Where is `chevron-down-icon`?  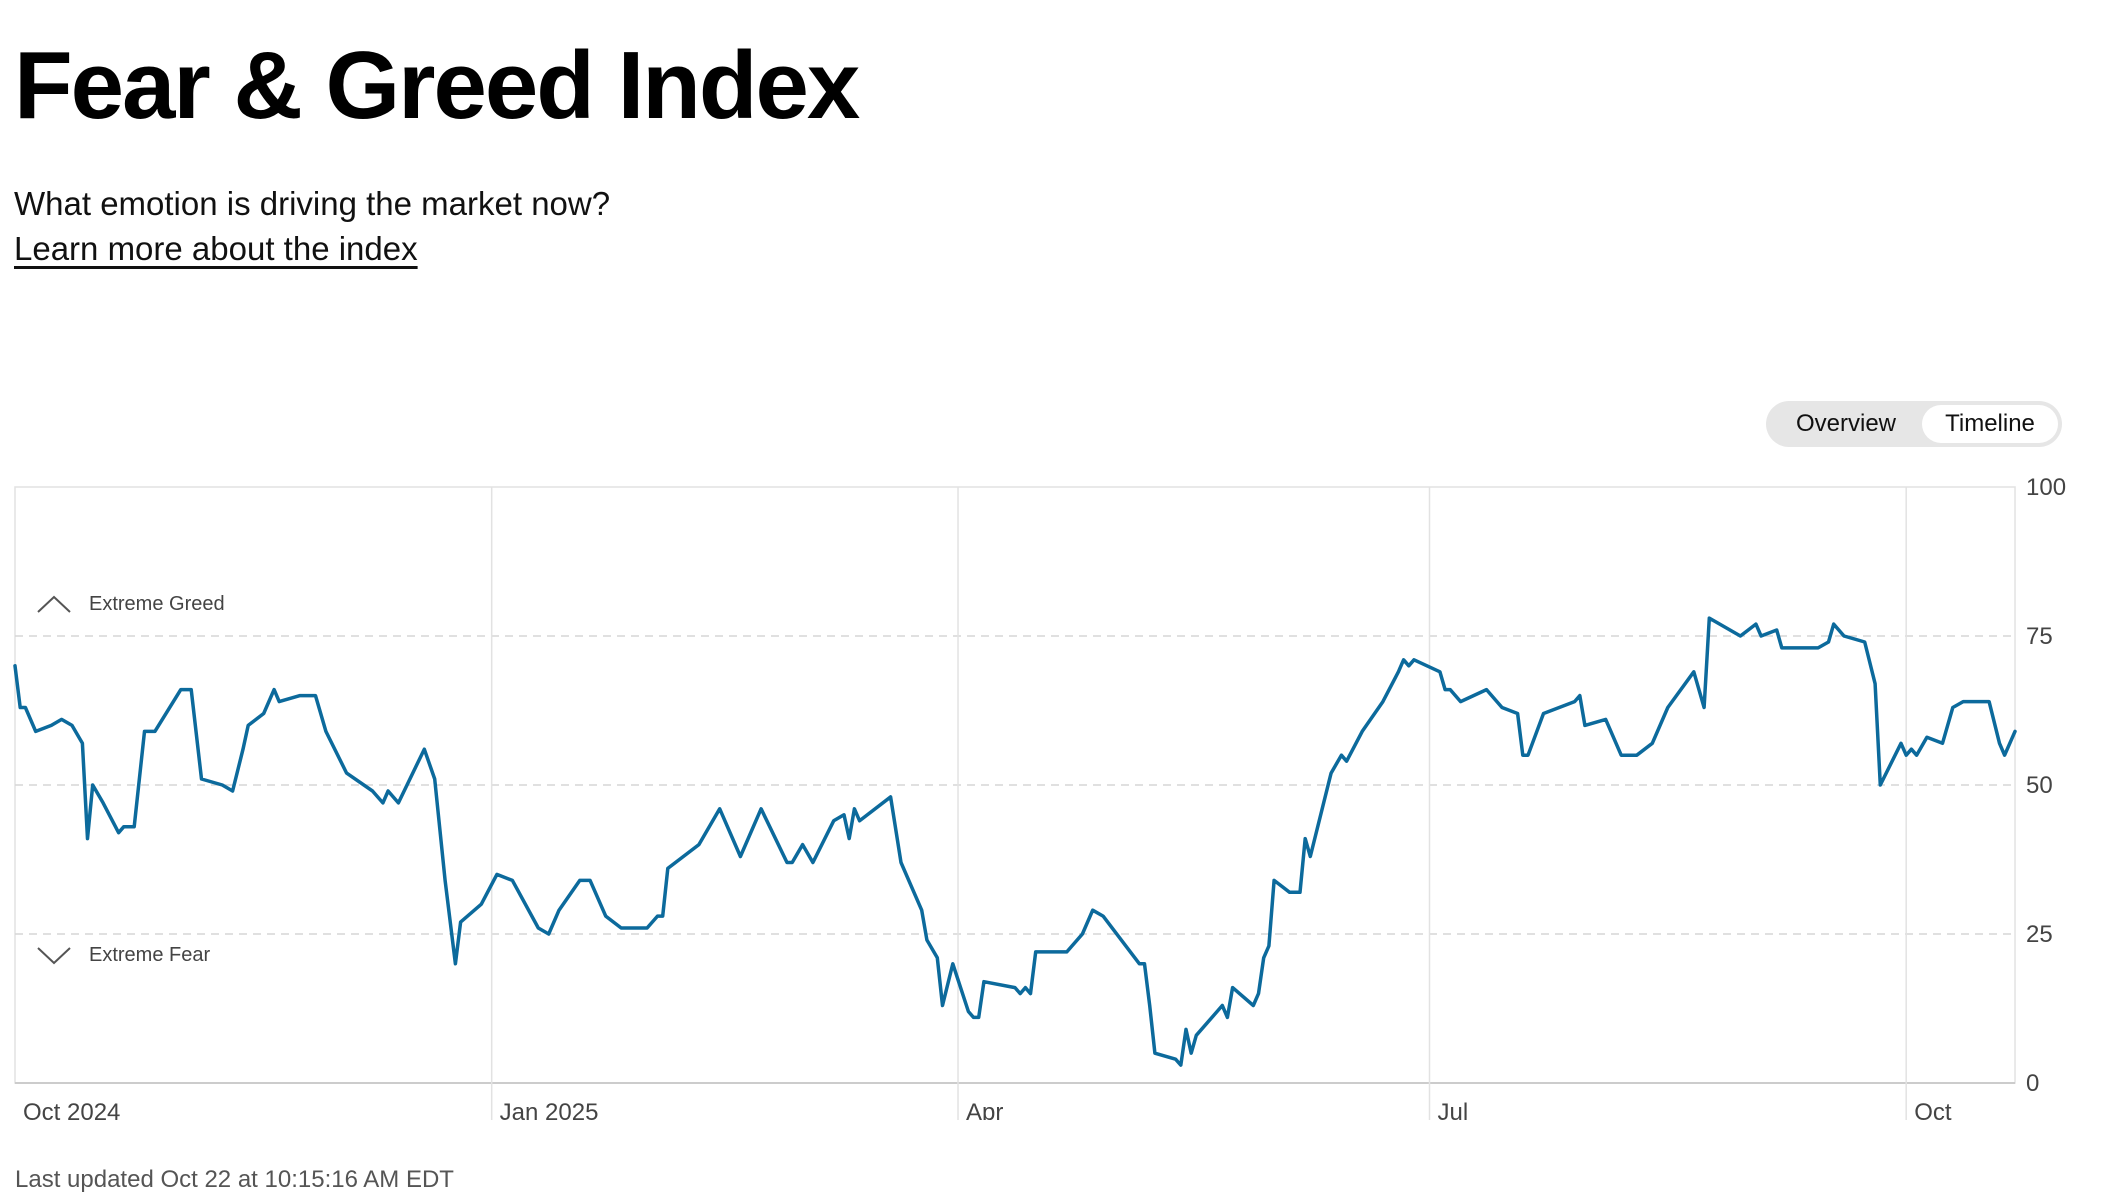 chevron-down-icon is located at coordinates (54, 956).